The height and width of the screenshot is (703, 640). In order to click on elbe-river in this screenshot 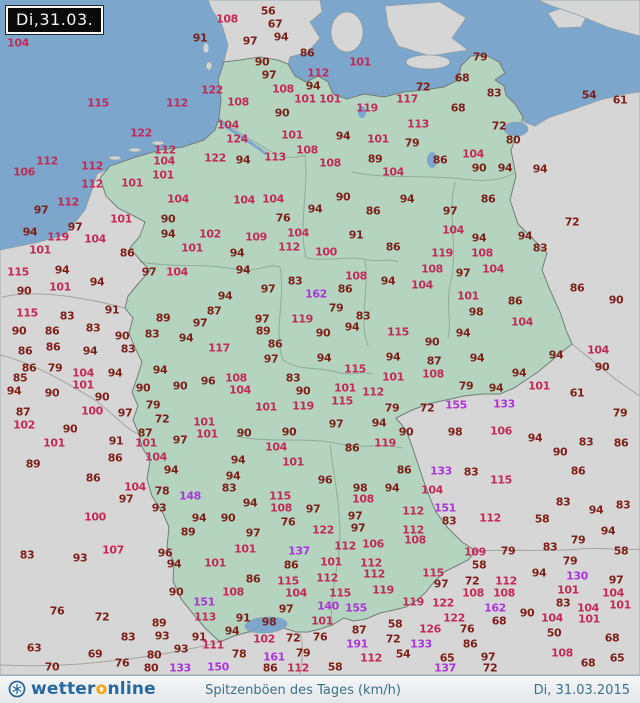, I will do `click(242, 137)`.